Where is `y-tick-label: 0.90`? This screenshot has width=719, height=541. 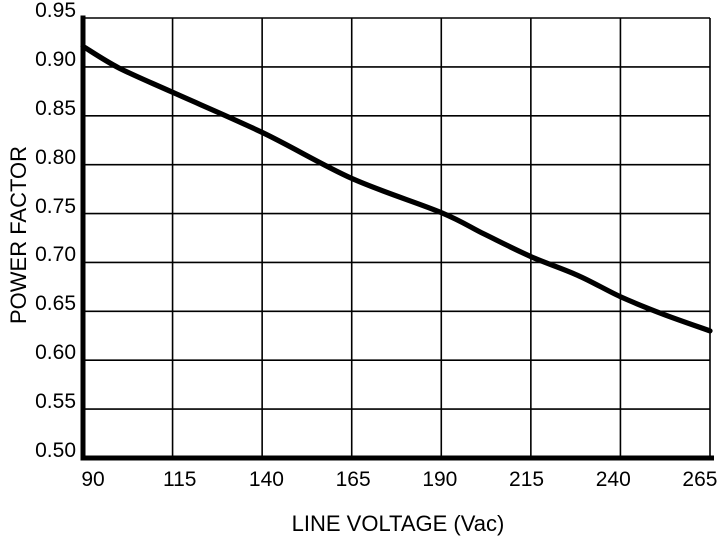 y-tick-label: 0.90 is located at coordinates (55, 59).